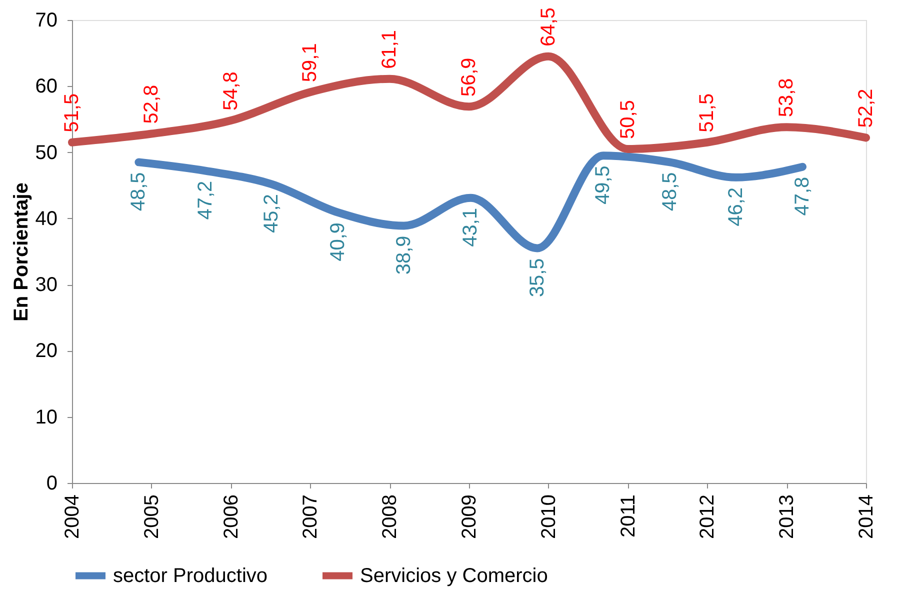  What do you see at coordinates (603, 185) in the screenshot?
I see `data-label: 49,5` at bounding box center [603, 185].